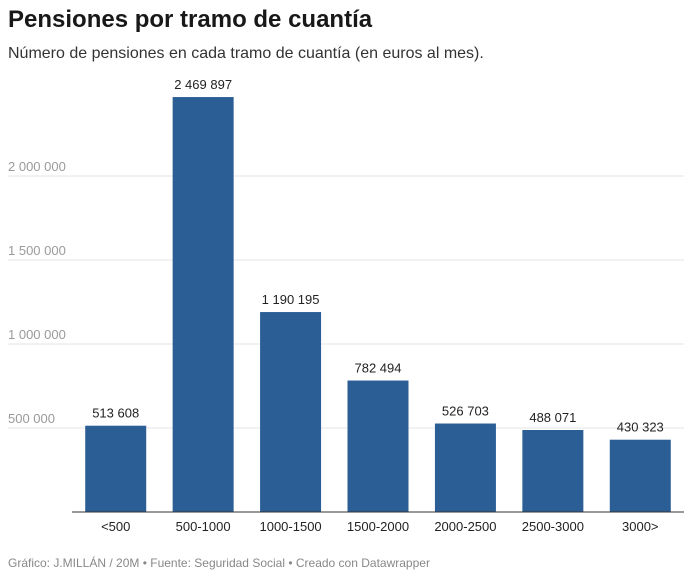 The height and width of the screenshot is (576, 690). What do you see at coordinates (465, 411) in the screenshot?
I see `data-label: 526 703` at bounding box center [465, 411].